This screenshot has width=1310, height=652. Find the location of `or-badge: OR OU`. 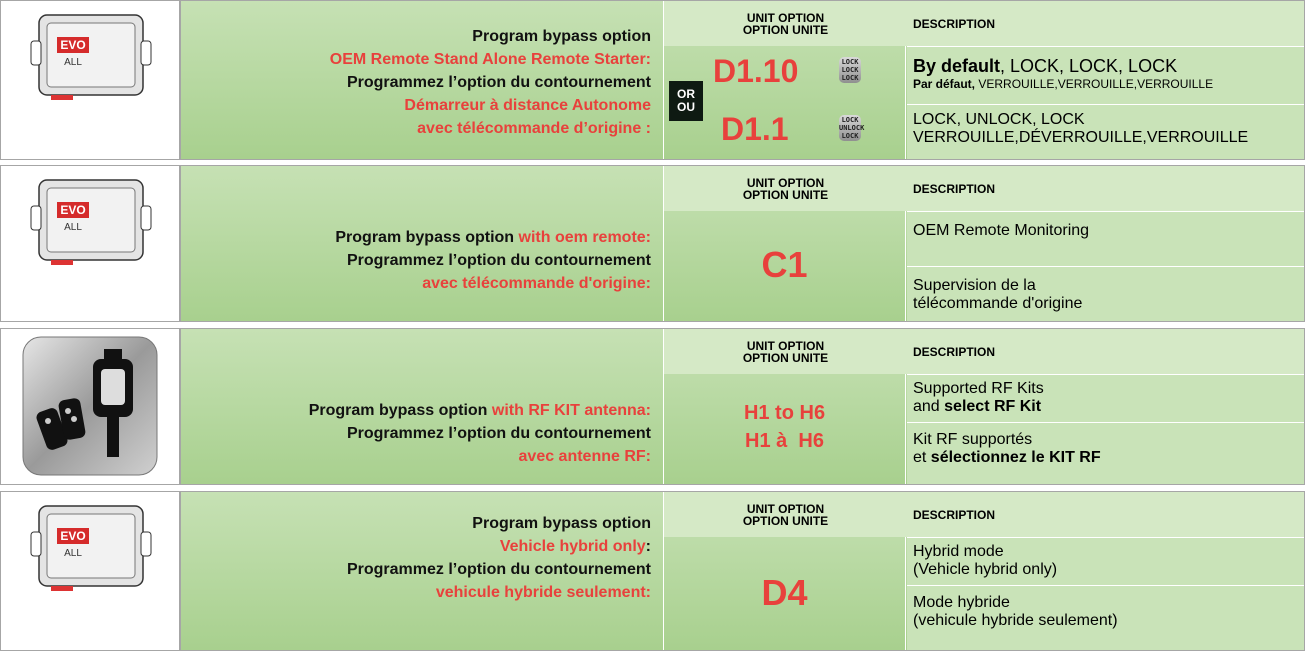

or-badge: OR OU is located at coordinates (686, 101).